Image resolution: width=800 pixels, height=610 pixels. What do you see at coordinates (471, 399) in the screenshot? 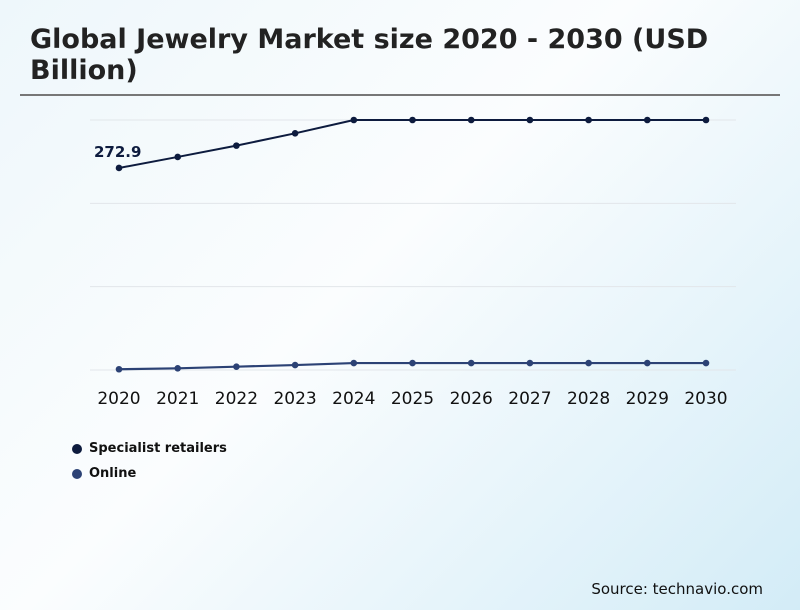
I see `x-tick-label: 2026` at bounding box center [471, 399].